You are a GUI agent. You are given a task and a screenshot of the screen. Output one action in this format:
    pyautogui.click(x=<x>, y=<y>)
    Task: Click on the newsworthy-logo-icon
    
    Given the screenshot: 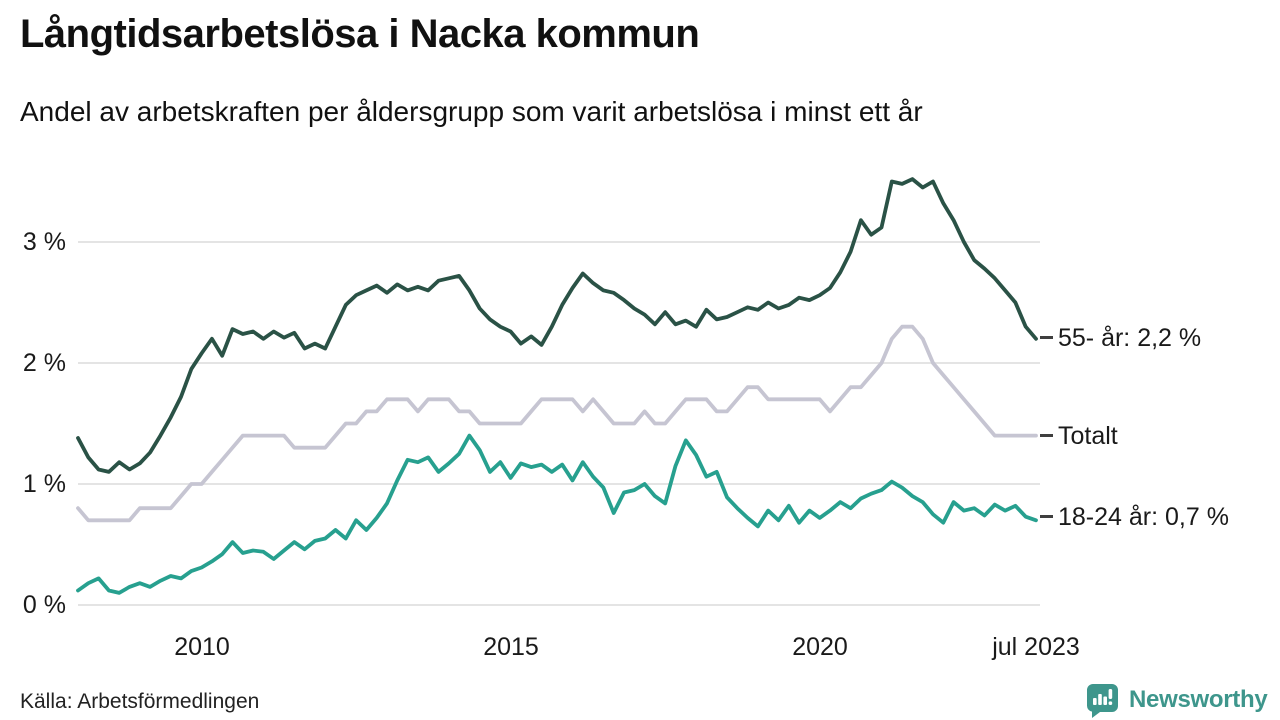 What is the action you would take?
    pyautogui.click(x=1102, y=701)
    